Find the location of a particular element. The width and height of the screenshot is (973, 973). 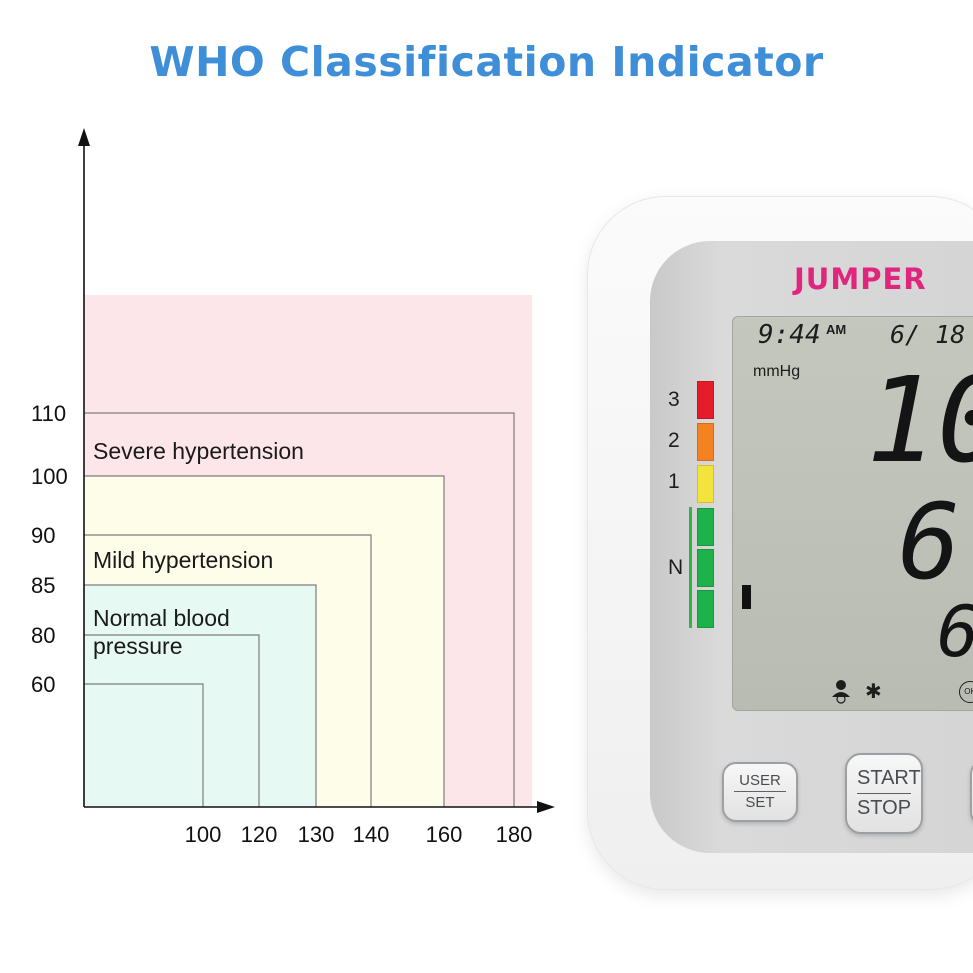

y-tick-label: 90 is located at coordinates (43, 535).